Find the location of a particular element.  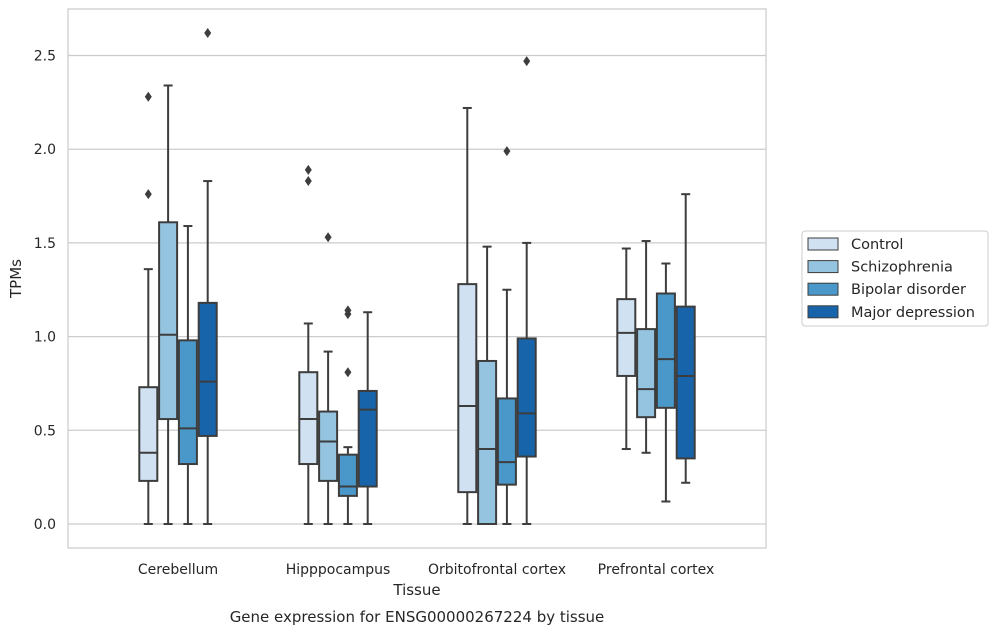

legend-frame is located at coordinates (895, 278).